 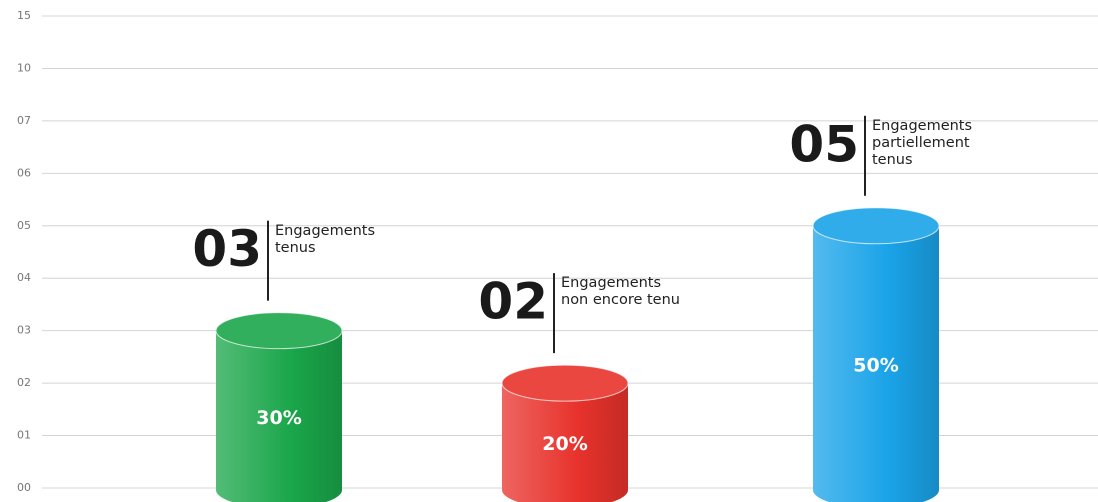 I want to click on y-tick-label: 04, so click(x=24, y=277).